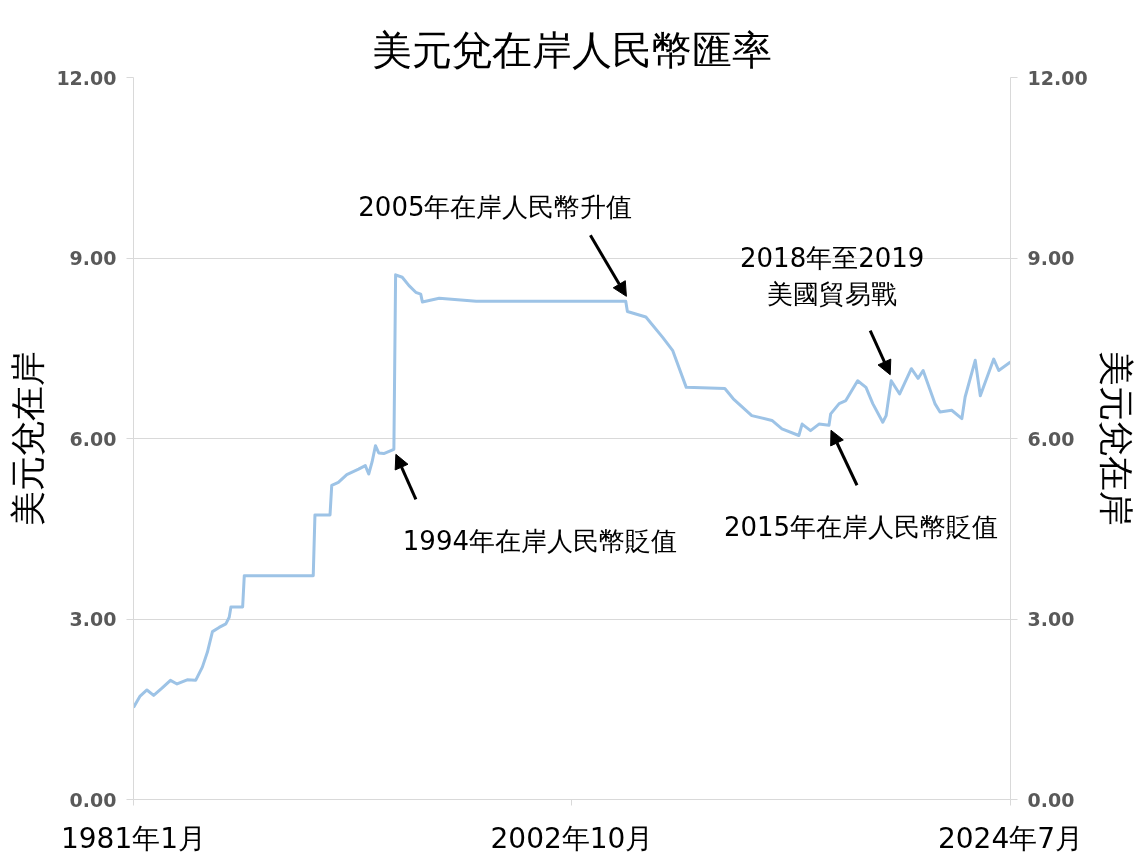 The image size is (1143, 863). I want to click on y-tick-label: 3.00, so click(93, 619).